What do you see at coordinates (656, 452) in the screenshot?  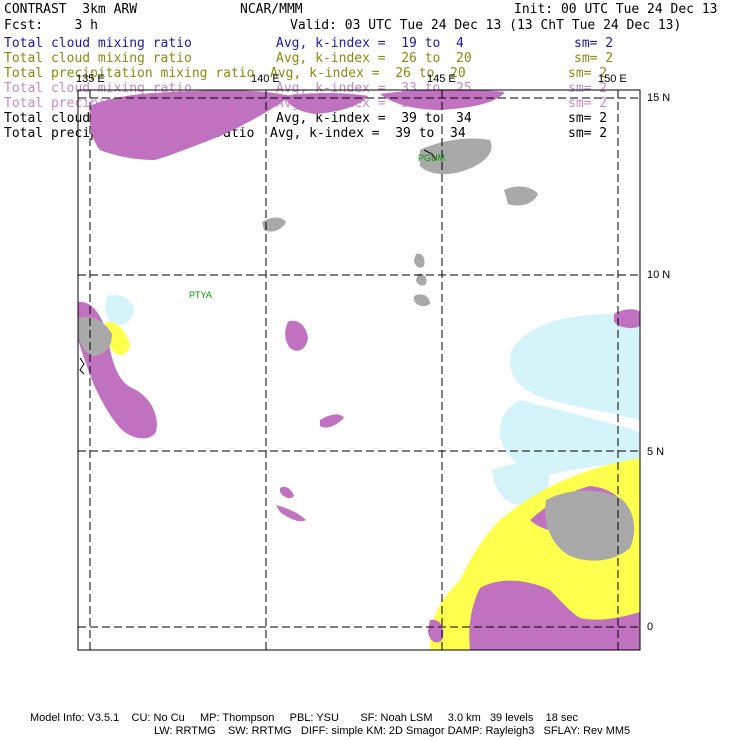 I see `lat-label: 5 N` at bounding box center [656, 452].